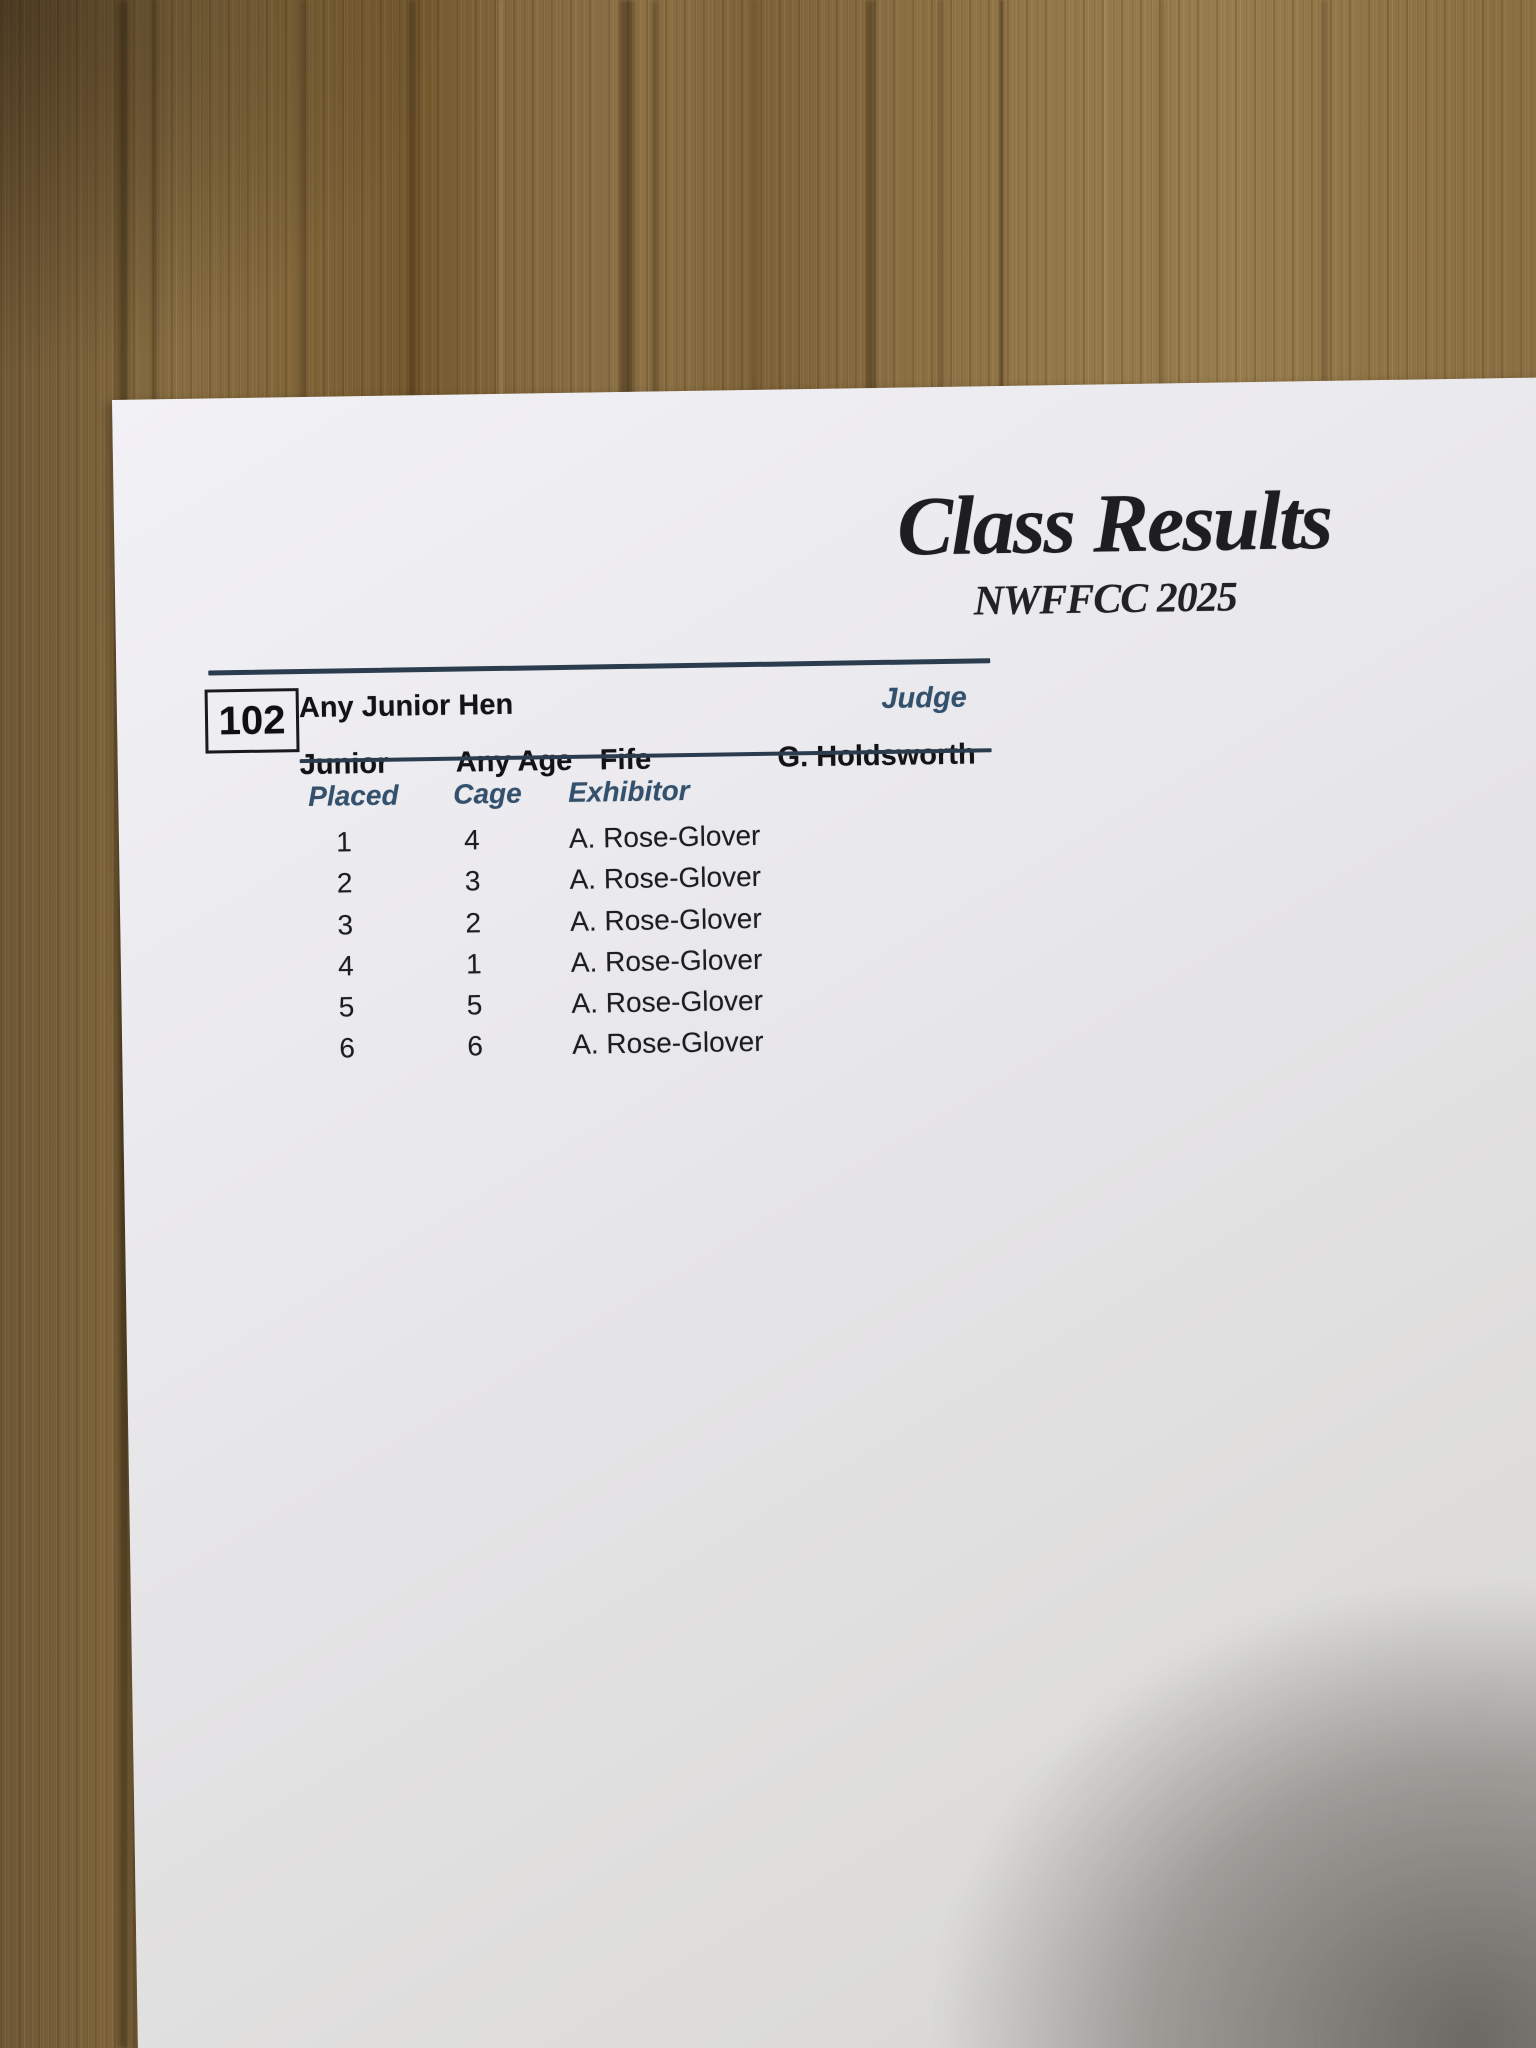 This screenshot has width=1536, height=2048. What do you see at coordinates (1105, 599) in the screenshot?
I see `page-subtitle: NWFFCC 2025` at bounding box center [1105, 599].